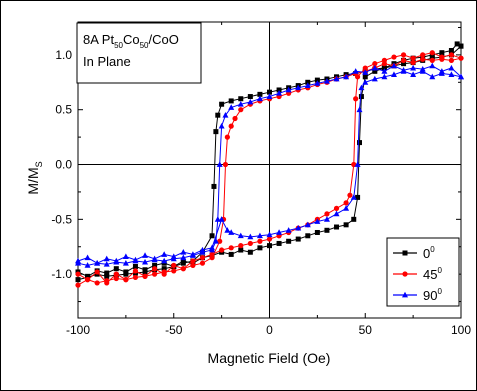 Image resolution: width=477 pixels, height=391 pixels. I want to click on x-tick-label: 0, so click(269, 330).